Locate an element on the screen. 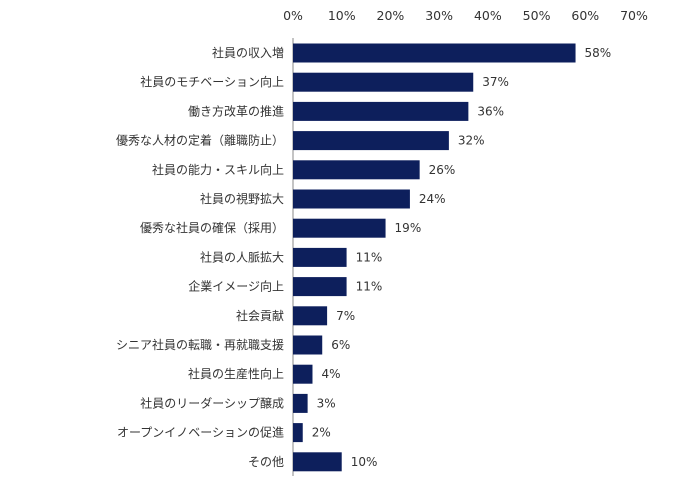 This screenshot has width=683, height=490. x-tick-label: 50% is located at coordinates (537, 15).